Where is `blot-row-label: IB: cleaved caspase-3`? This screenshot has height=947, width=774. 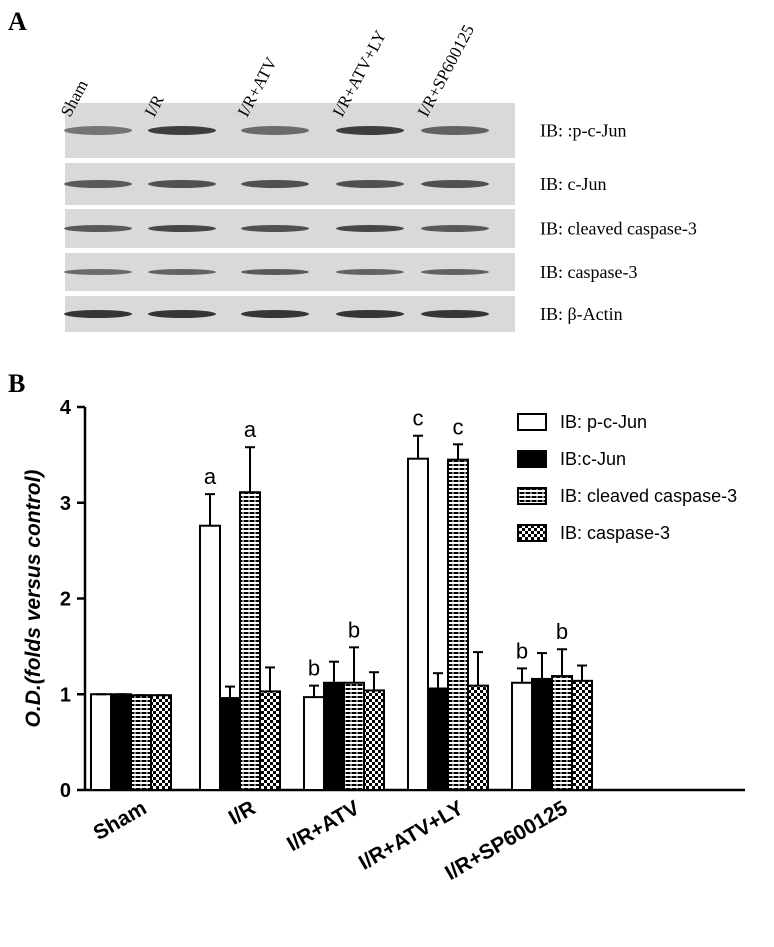 blot-row-label: IB: cleaved caspase-3 is located at coordinates (618, 229).